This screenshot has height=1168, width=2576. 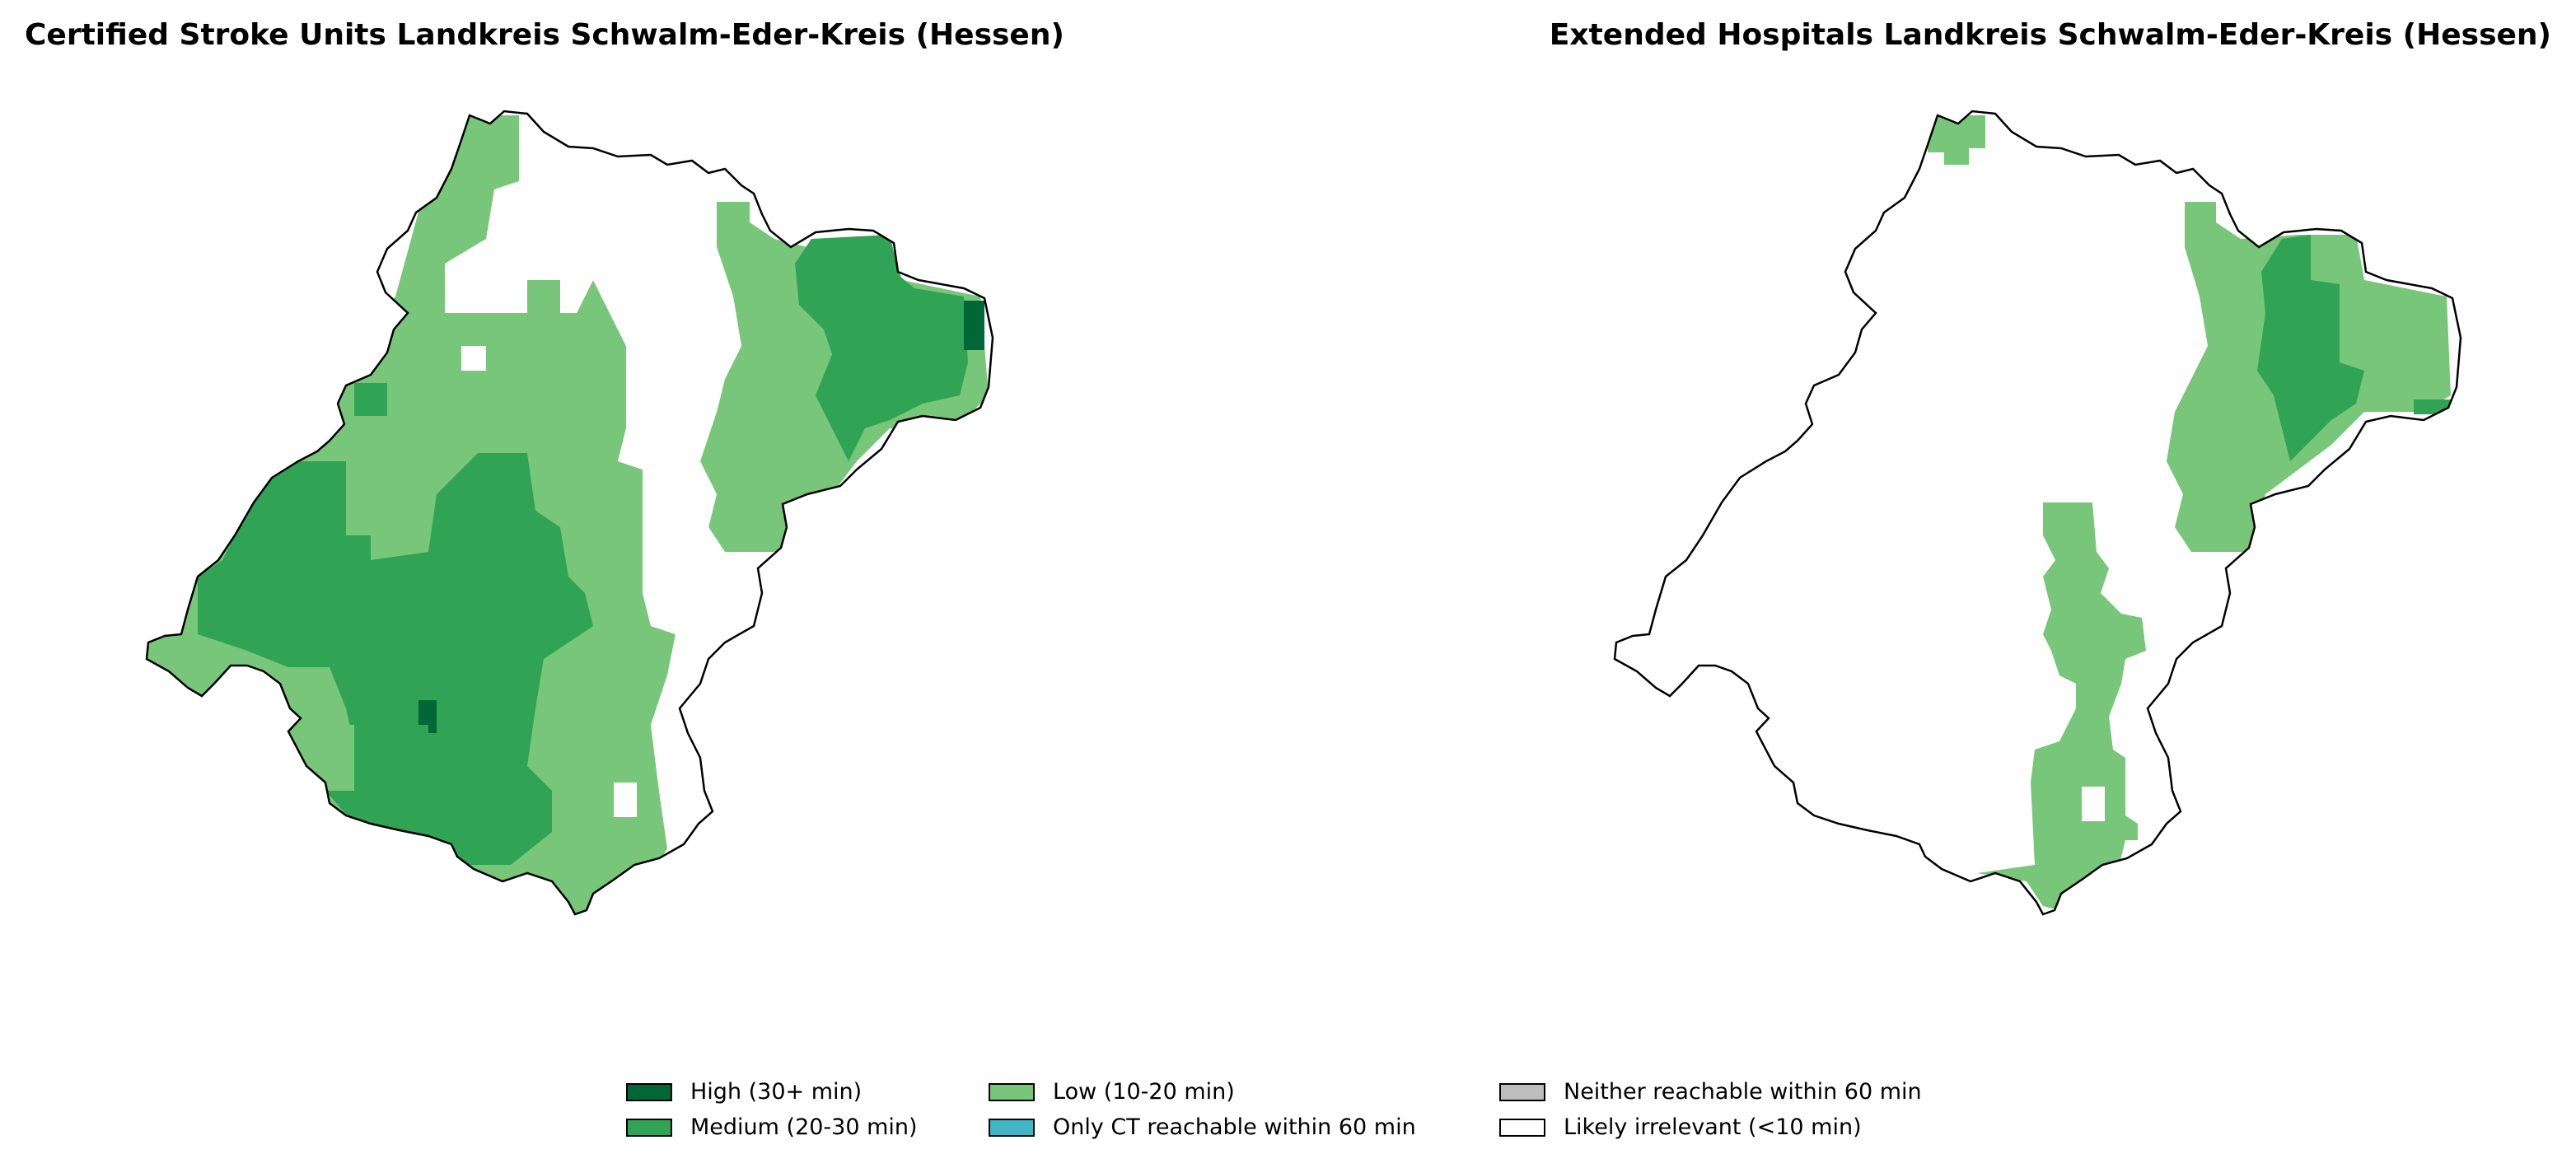 I want to click on legend-label-high: High (30+ min), so click(x=776, y=1092).